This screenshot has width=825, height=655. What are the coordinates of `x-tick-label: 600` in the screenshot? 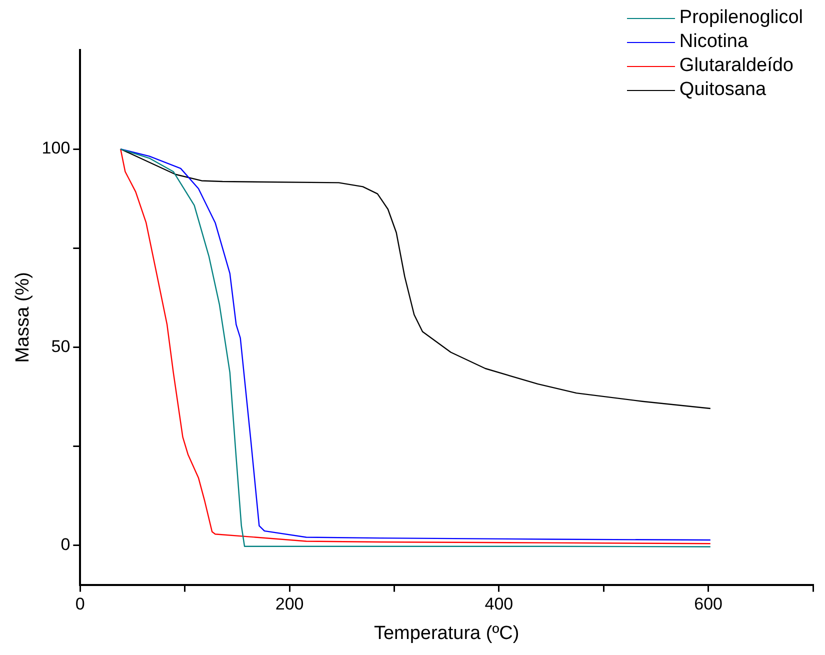 It's located at (708, 604).